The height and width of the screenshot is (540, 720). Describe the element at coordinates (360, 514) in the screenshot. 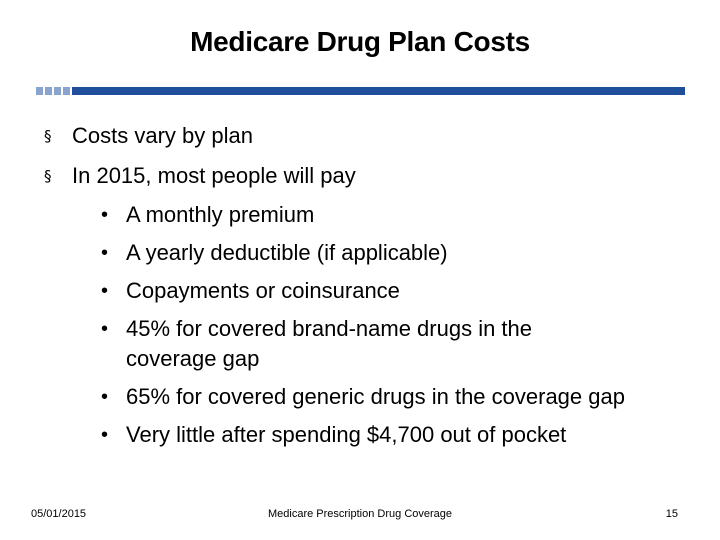

I see `footer-title: Medicare Prescription Drug Coverage` at that location.